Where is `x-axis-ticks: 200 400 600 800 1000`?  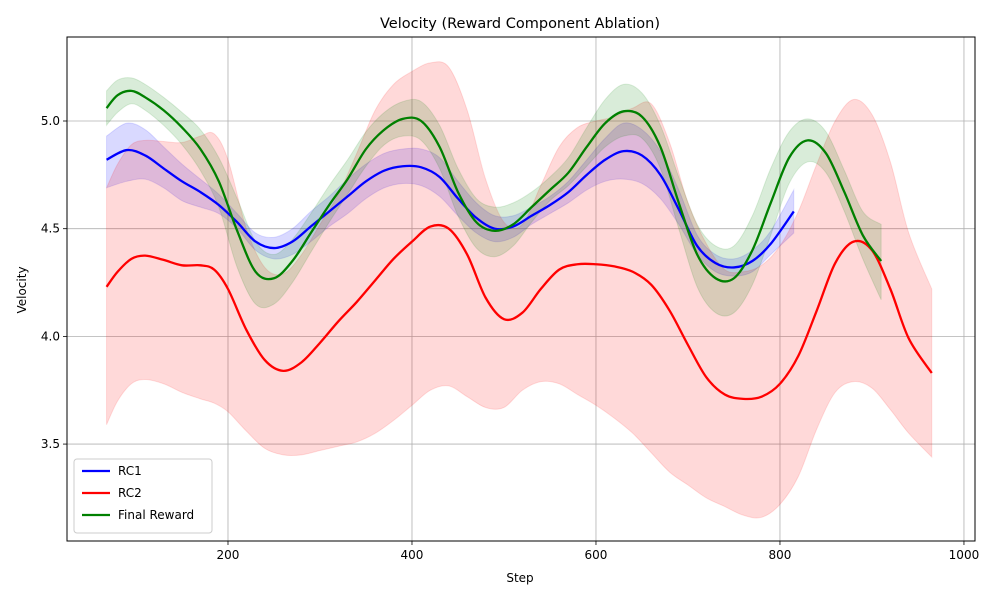 x-axis-ticks: 200 400 600 800 1000 is located at coordinates (598, 551).